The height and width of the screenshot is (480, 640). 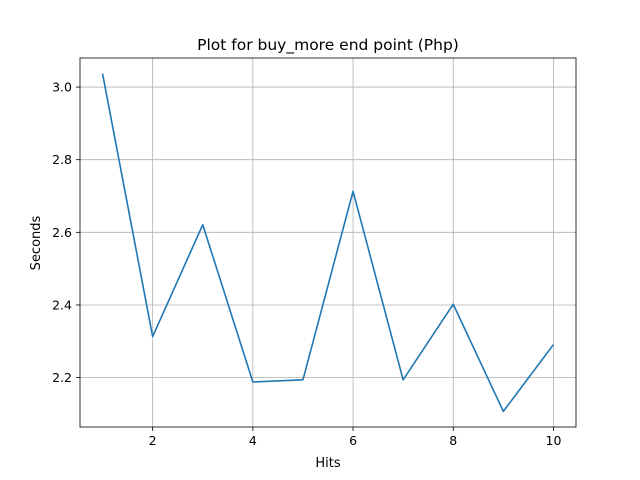 I want to click on y-axis-label: Seconds, so click(x=36, y=242).